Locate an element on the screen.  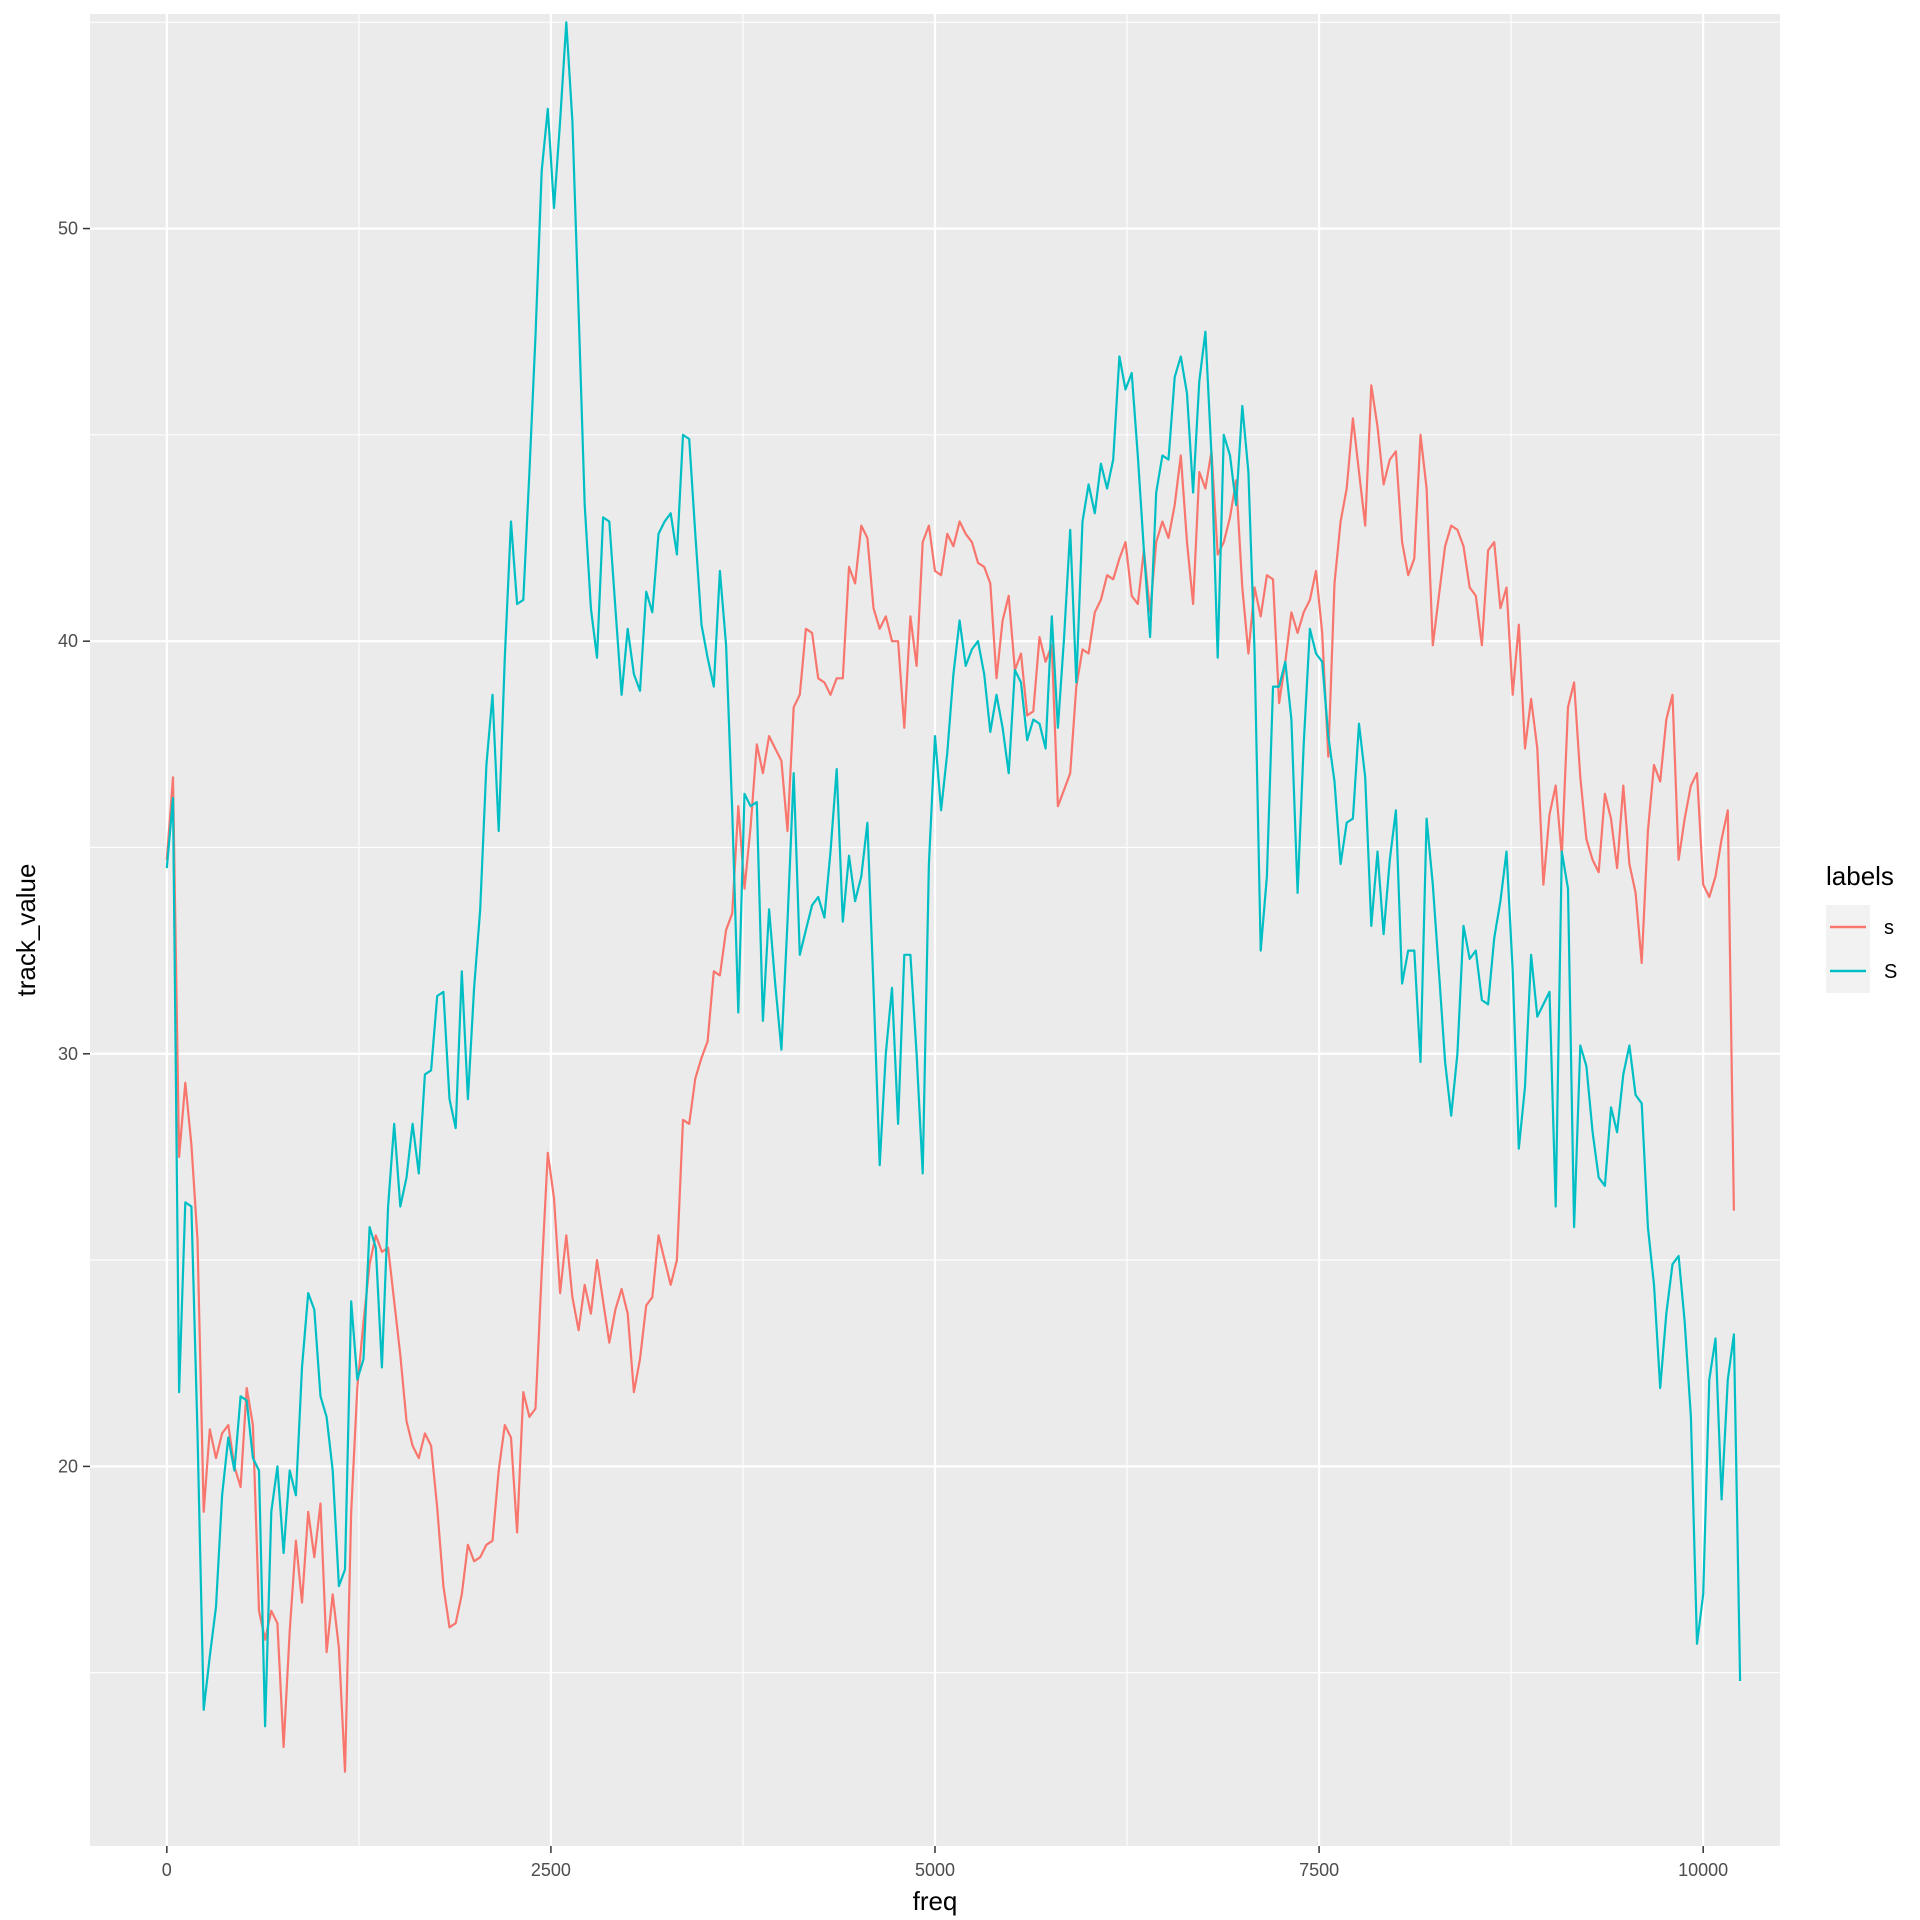
y-tick-label: 20 is located at coordinates (68, 1466).